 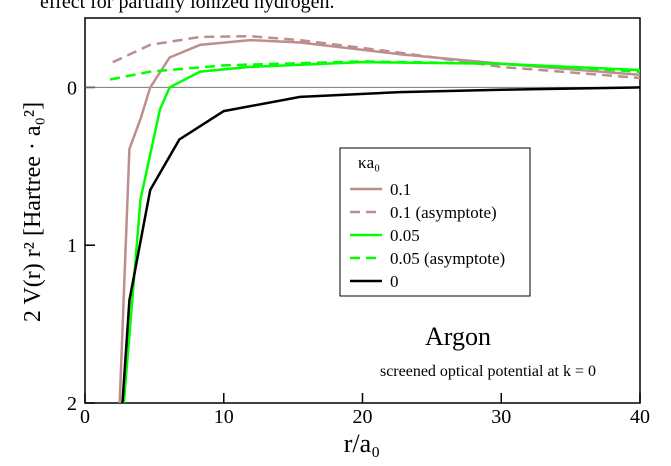 What do you see at coordinates (72, 88) in the screenshot?
I see `y-tick-label: 0` at bounding box center [72, 88].